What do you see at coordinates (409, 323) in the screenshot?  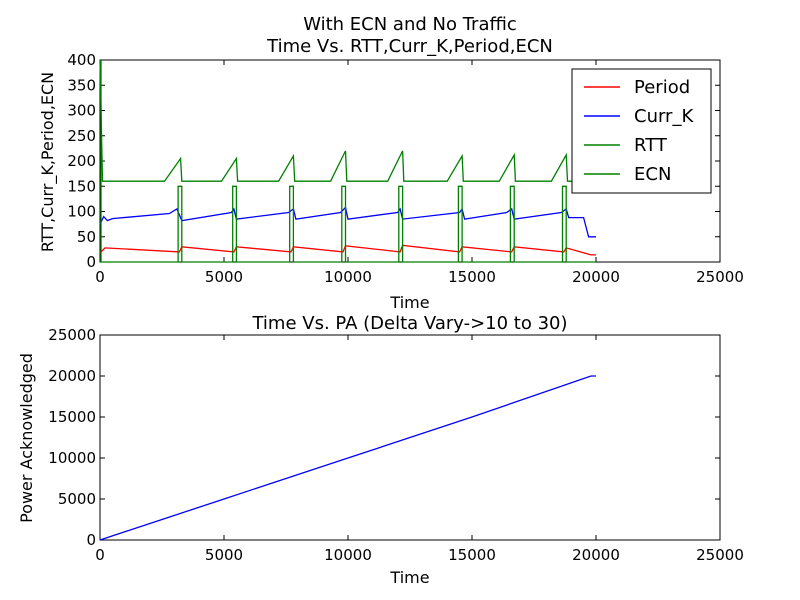 I see `chart-title: Time Vs. PA (Delta Vary->10 to 30)` at bounding box center [409, 323].